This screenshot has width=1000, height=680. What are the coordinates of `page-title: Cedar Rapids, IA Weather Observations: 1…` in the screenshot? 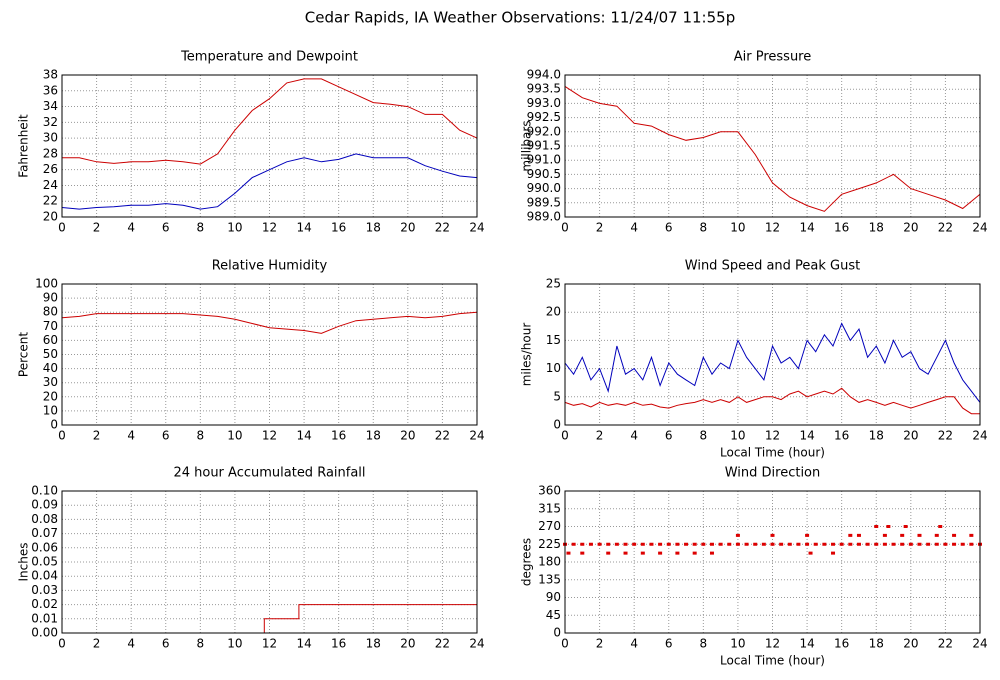 It's located at (520, 18).